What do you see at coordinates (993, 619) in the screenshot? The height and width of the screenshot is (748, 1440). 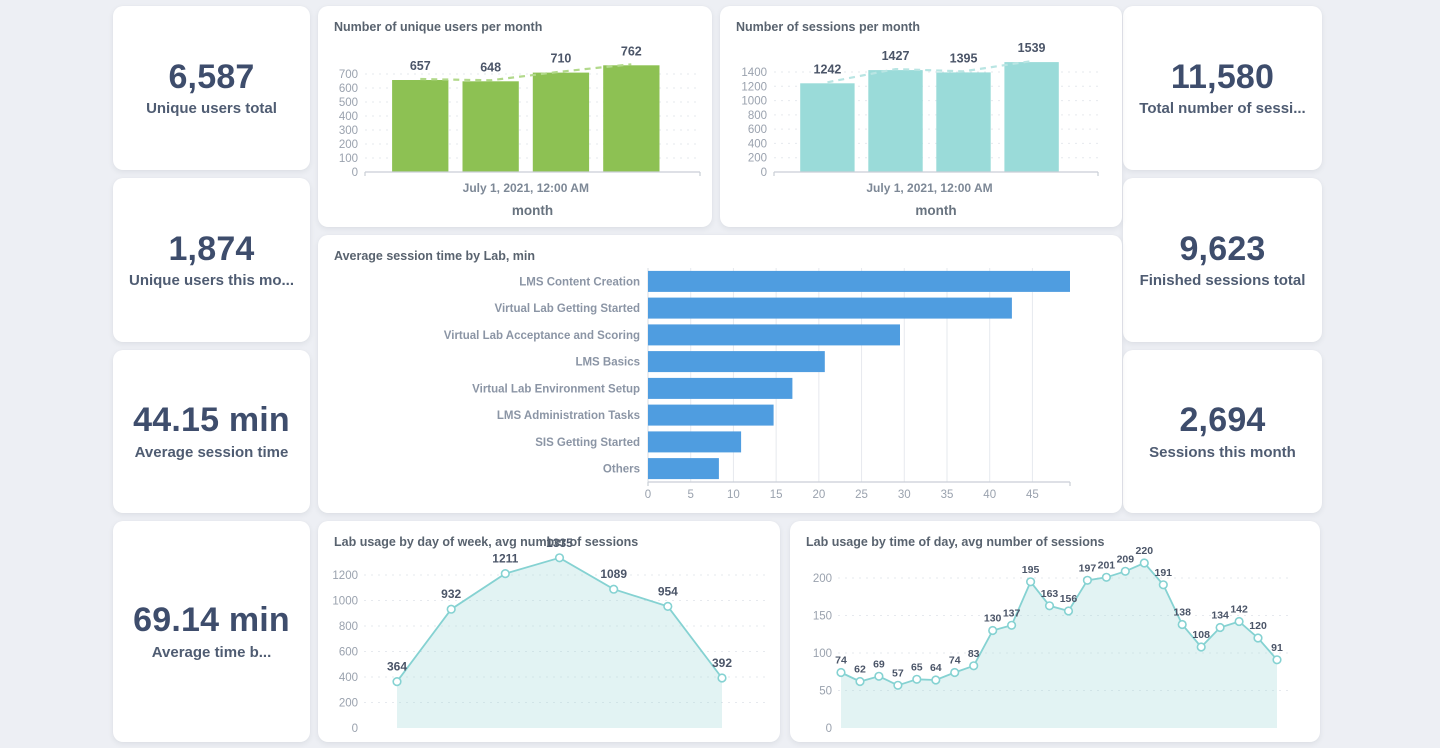 I see `svg-text: 130` at bounding box center [993, 619].